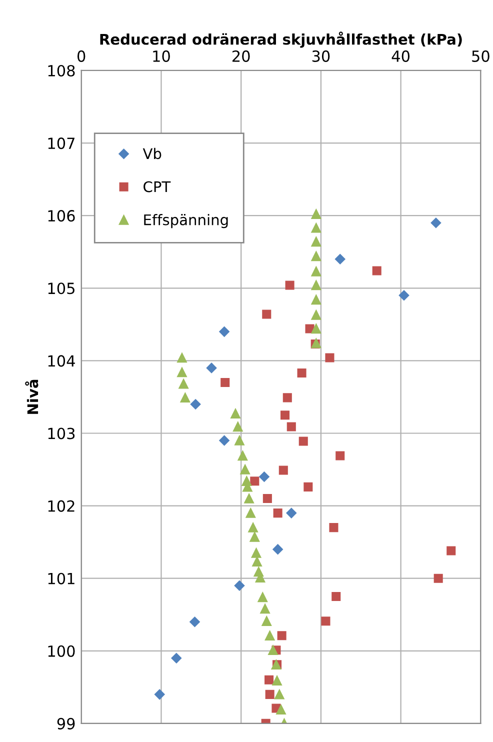 Image resolution: width=493 pixels, height=742 pixels. What do you see at coordinates (31, 397) in the screenshot?
I see `y-axis-title: Nivå` at bounding box center [31, 397].